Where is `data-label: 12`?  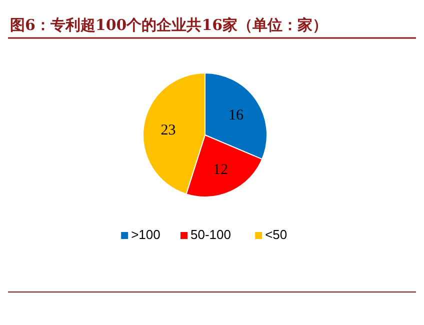
data-label: 12 is located at coordinates (220, 170).